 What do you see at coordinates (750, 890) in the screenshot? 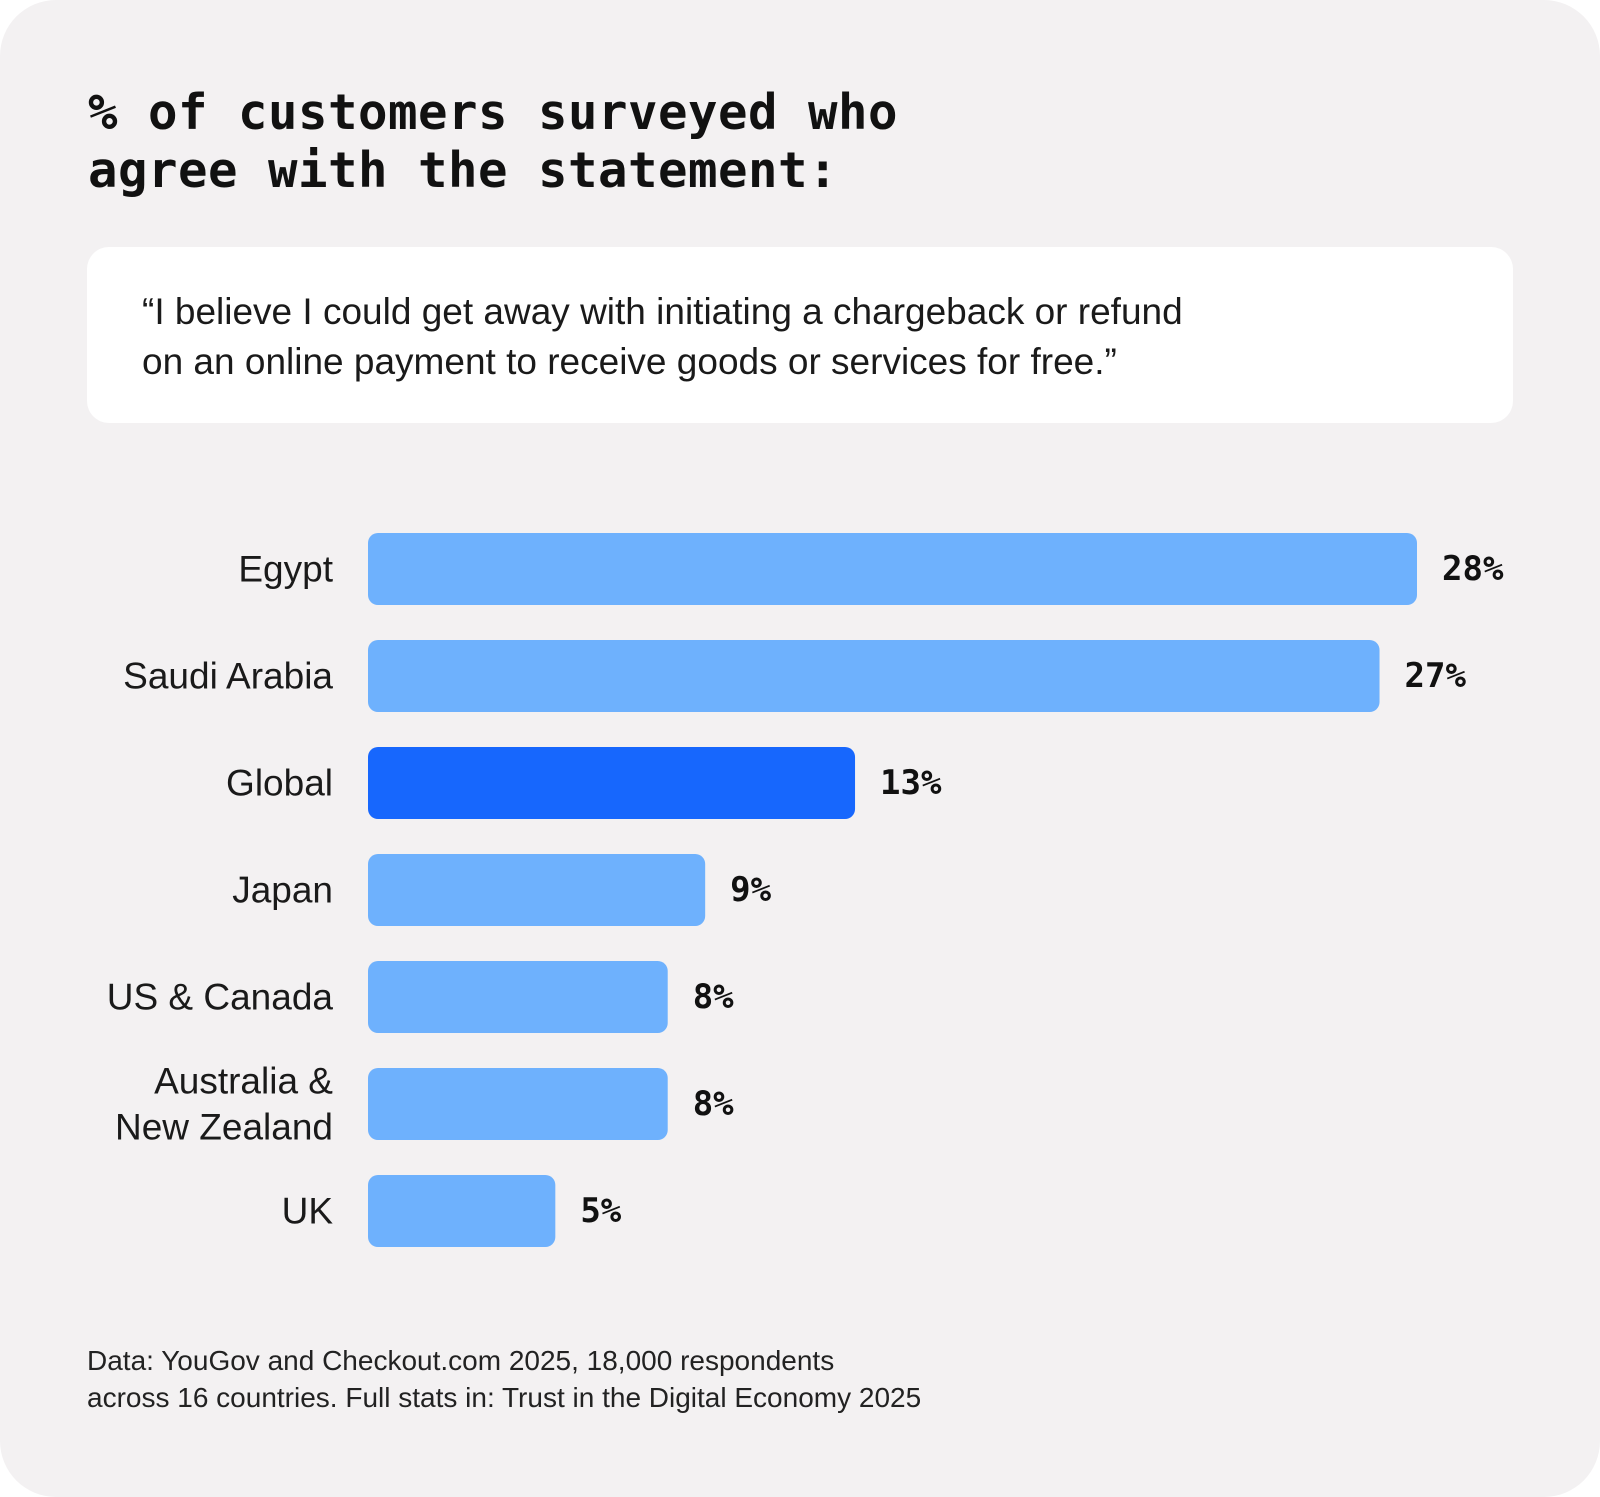
I see `value-label-japan: 9%` at bounding box center [750, 890].